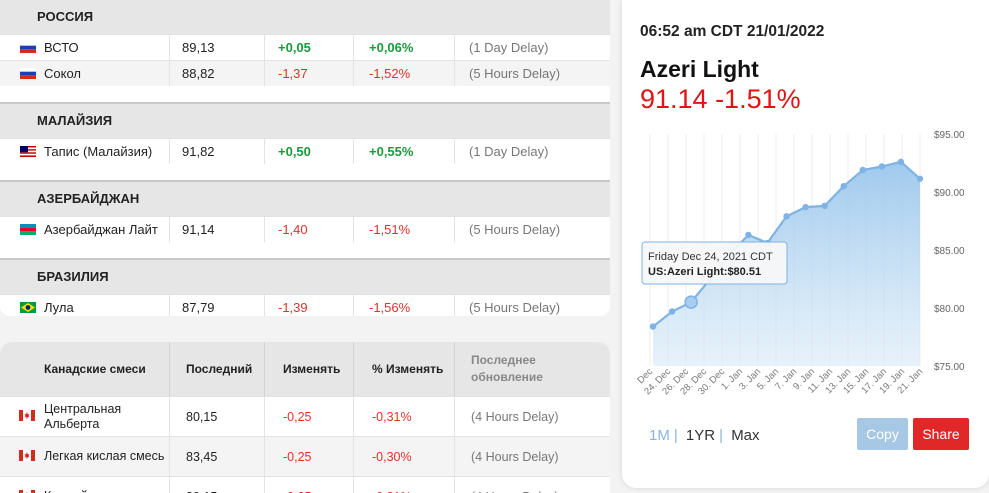  I want to click on y-tick-label: $95.00, so click(949, 135).